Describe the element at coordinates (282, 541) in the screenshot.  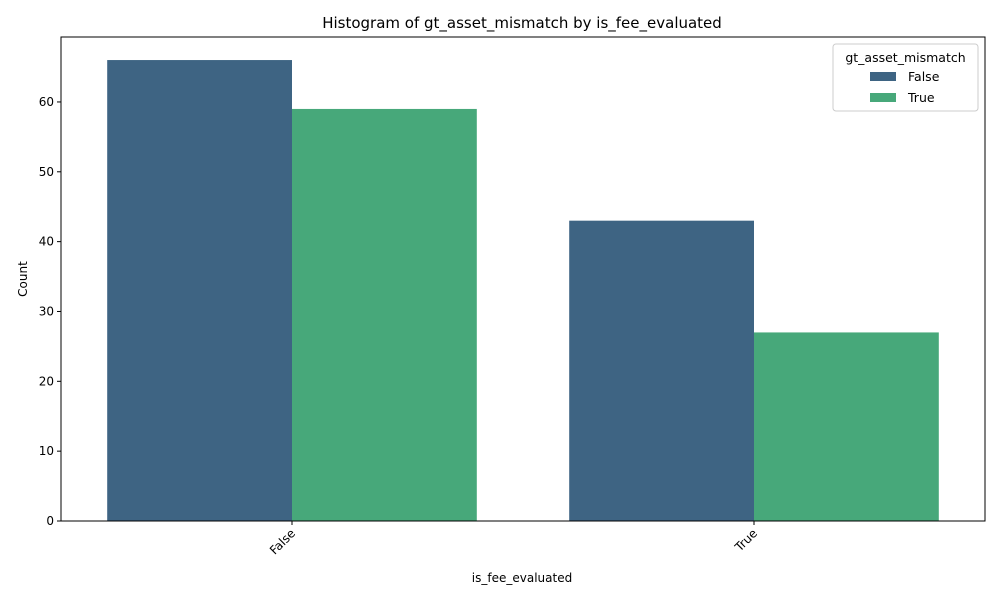
I see `x-tick-label: False` at that location.